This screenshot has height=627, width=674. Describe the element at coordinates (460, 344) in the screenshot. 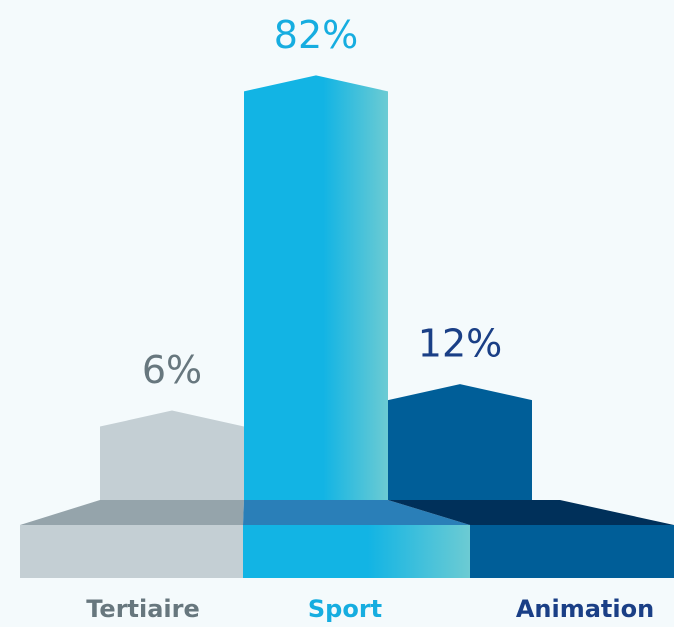

I see `value-label: 12%` at that location.